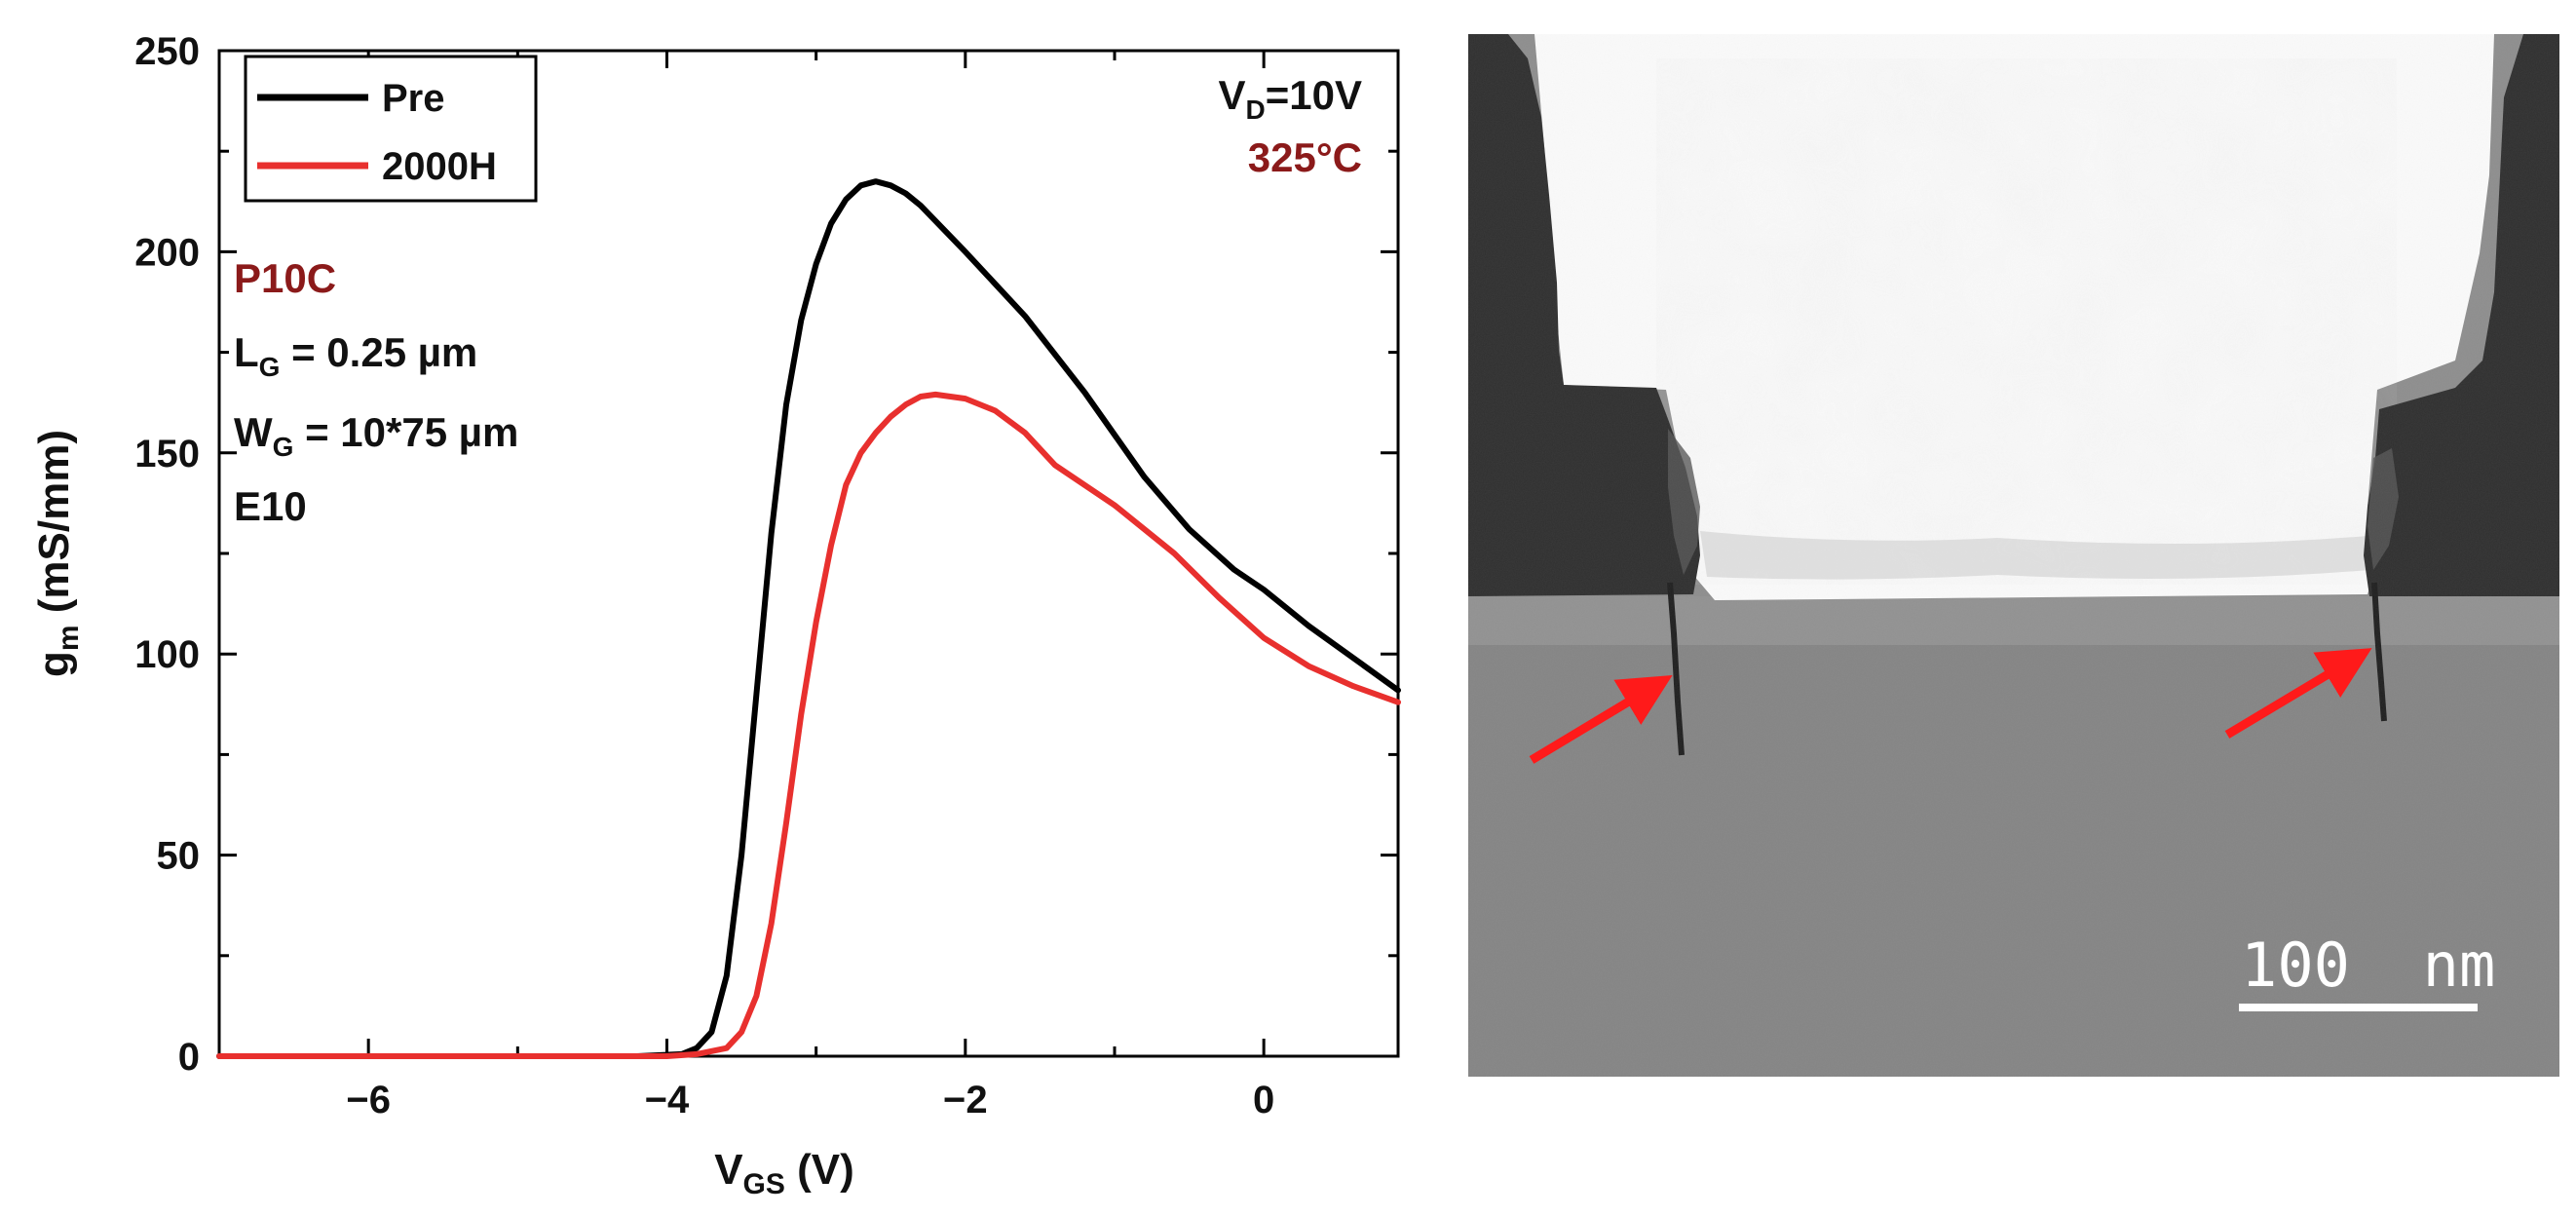 The image size is (2576, 1216). What do you see at coordinates (2298, 693) in the screenshot?
I see `right-arrow` at bounding box center [2298, 693].